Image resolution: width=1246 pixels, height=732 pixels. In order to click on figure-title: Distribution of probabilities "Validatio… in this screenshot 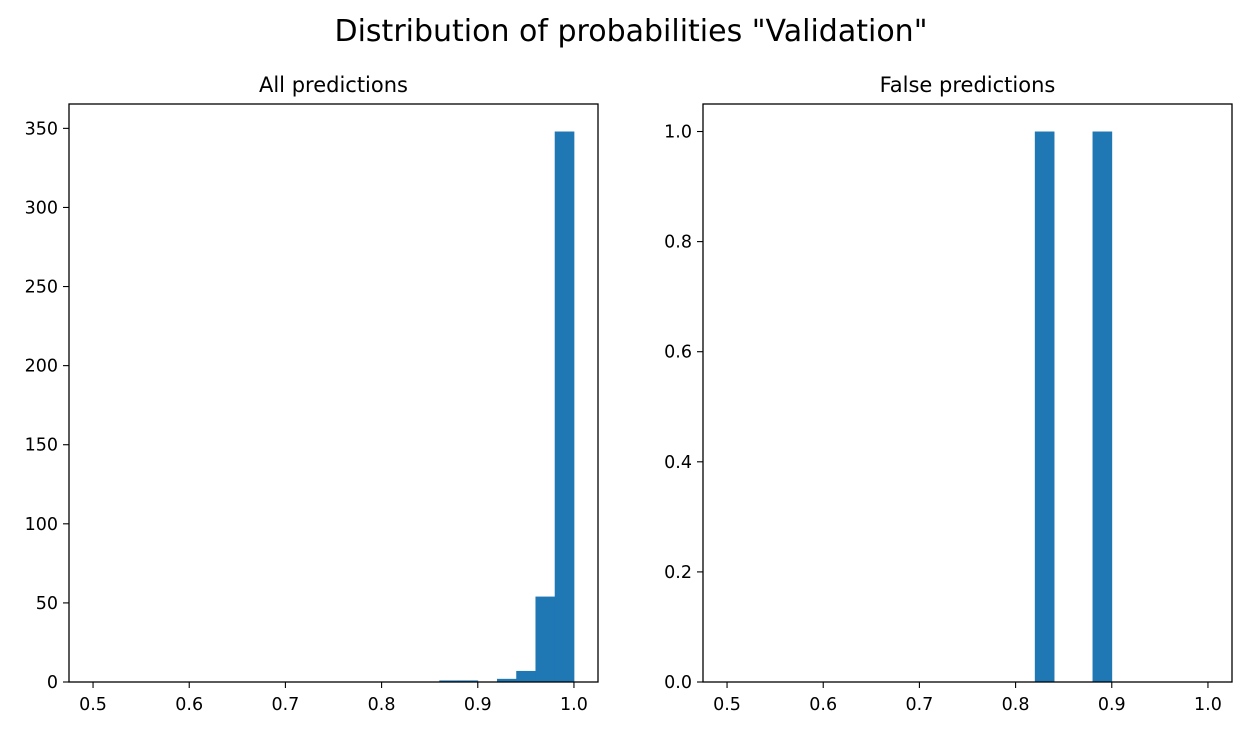, I will do `click(630, 31)`.